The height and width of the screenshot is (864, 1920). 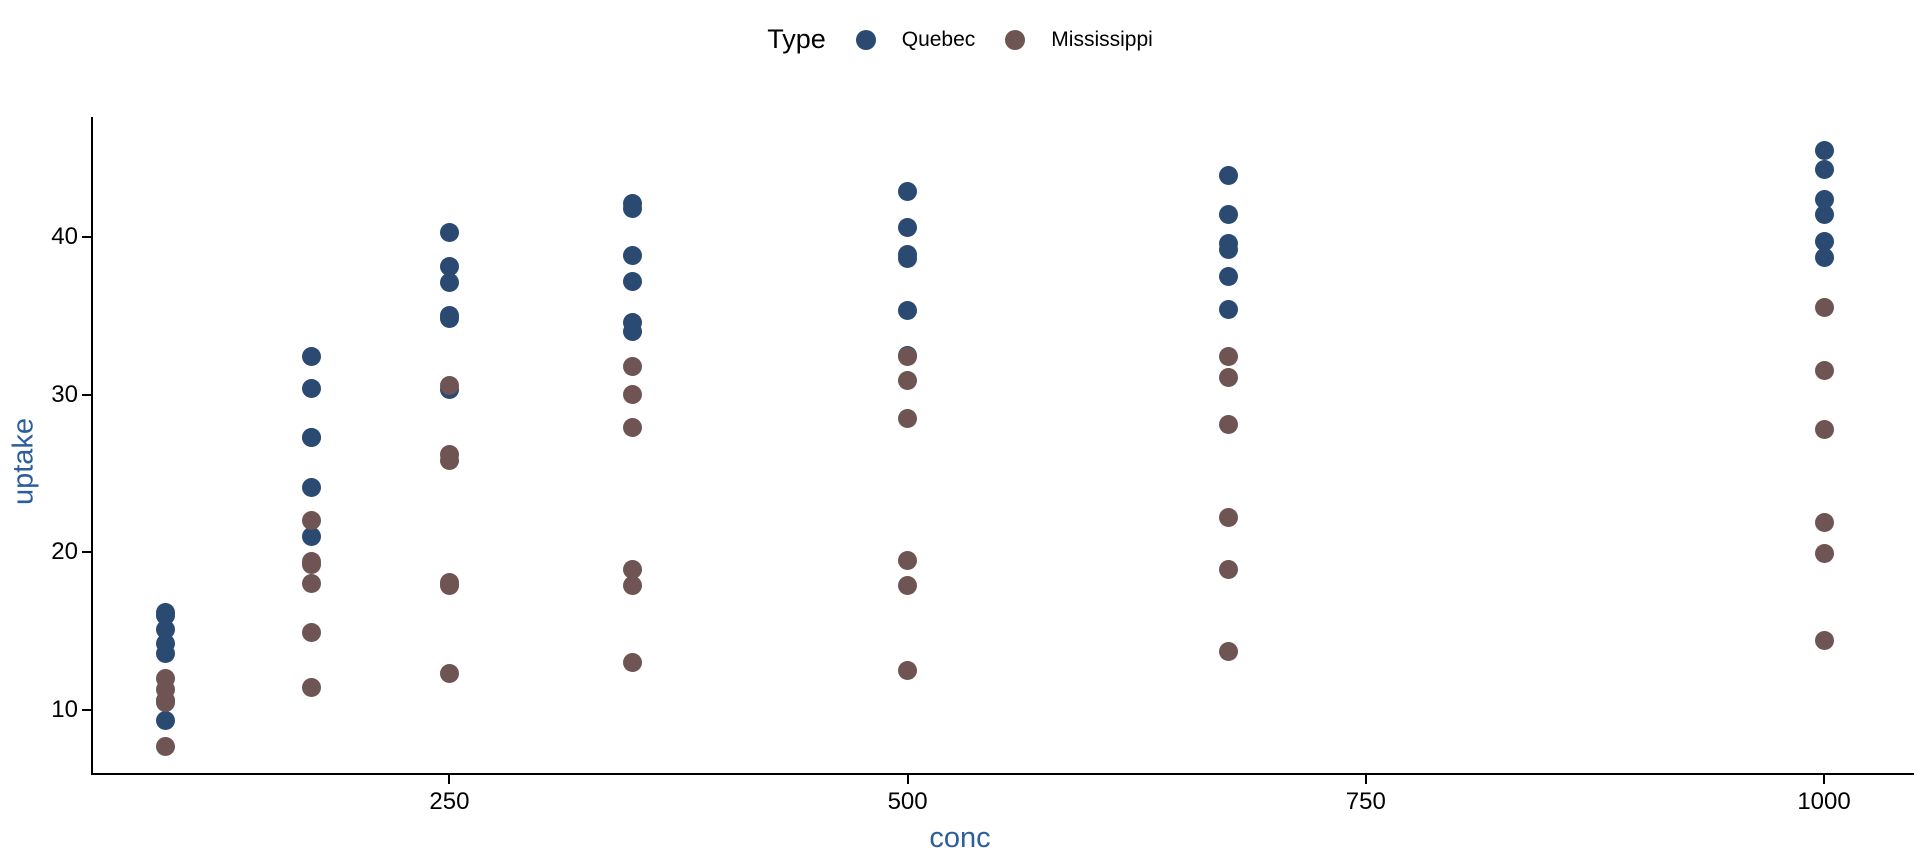 I want to click on x-axis-line, so click(x=1002, y=774).